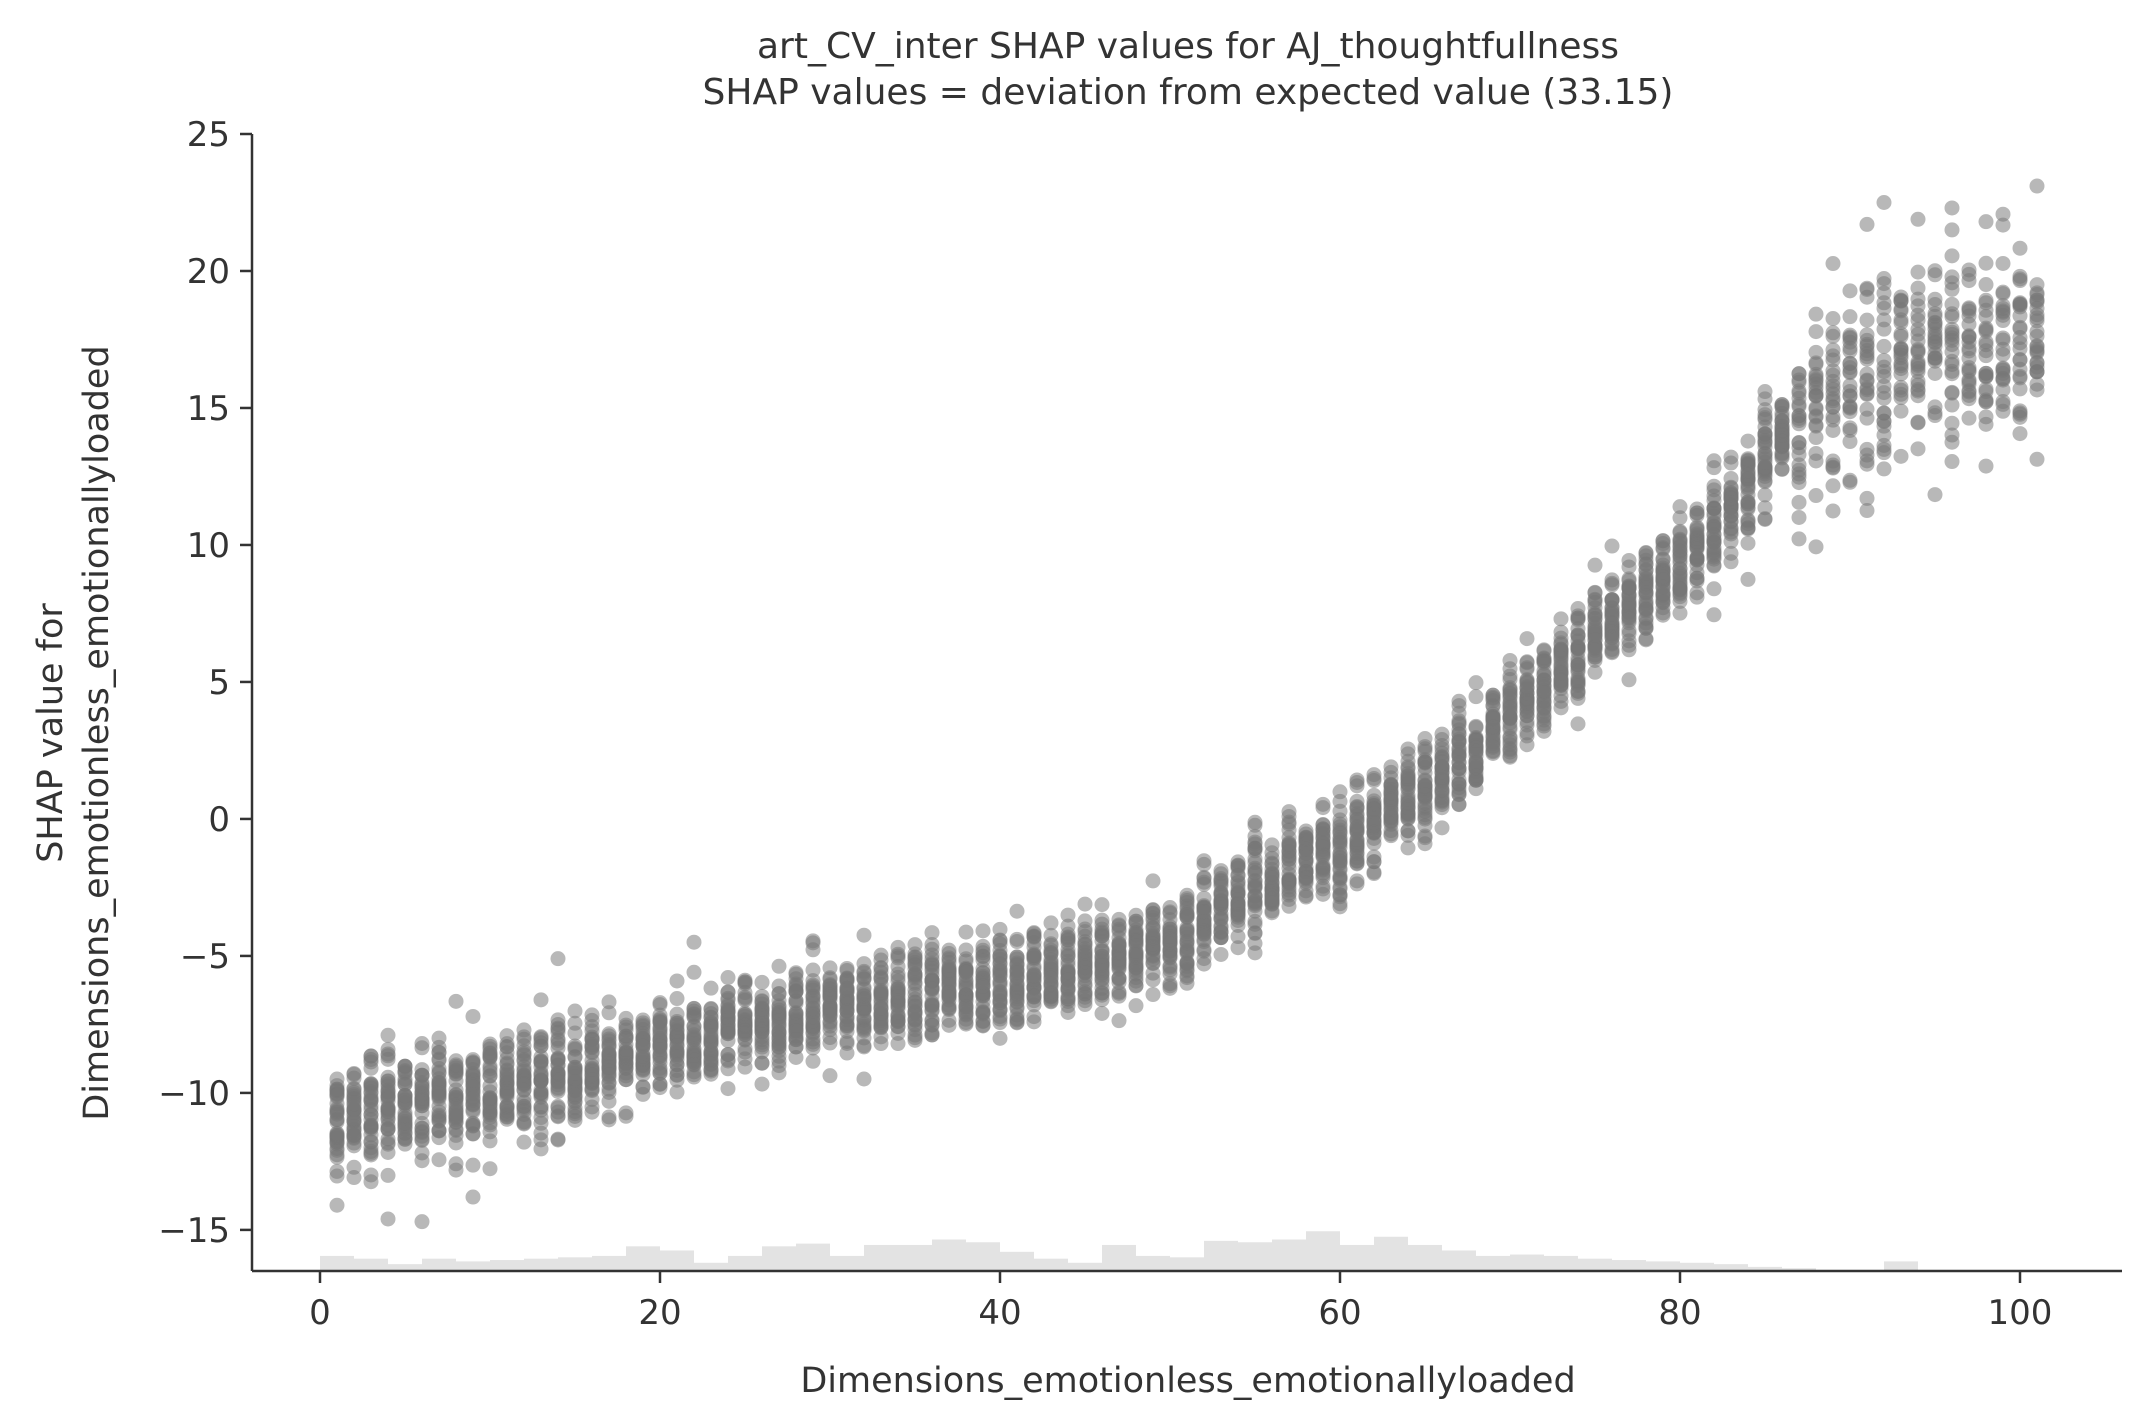 This screenshot has height=1427, width=2140. What do you see at coordinates (194, 1231) in the screenshot?
I see `y-tick-label: −15` at bounding box center [194, 1231].